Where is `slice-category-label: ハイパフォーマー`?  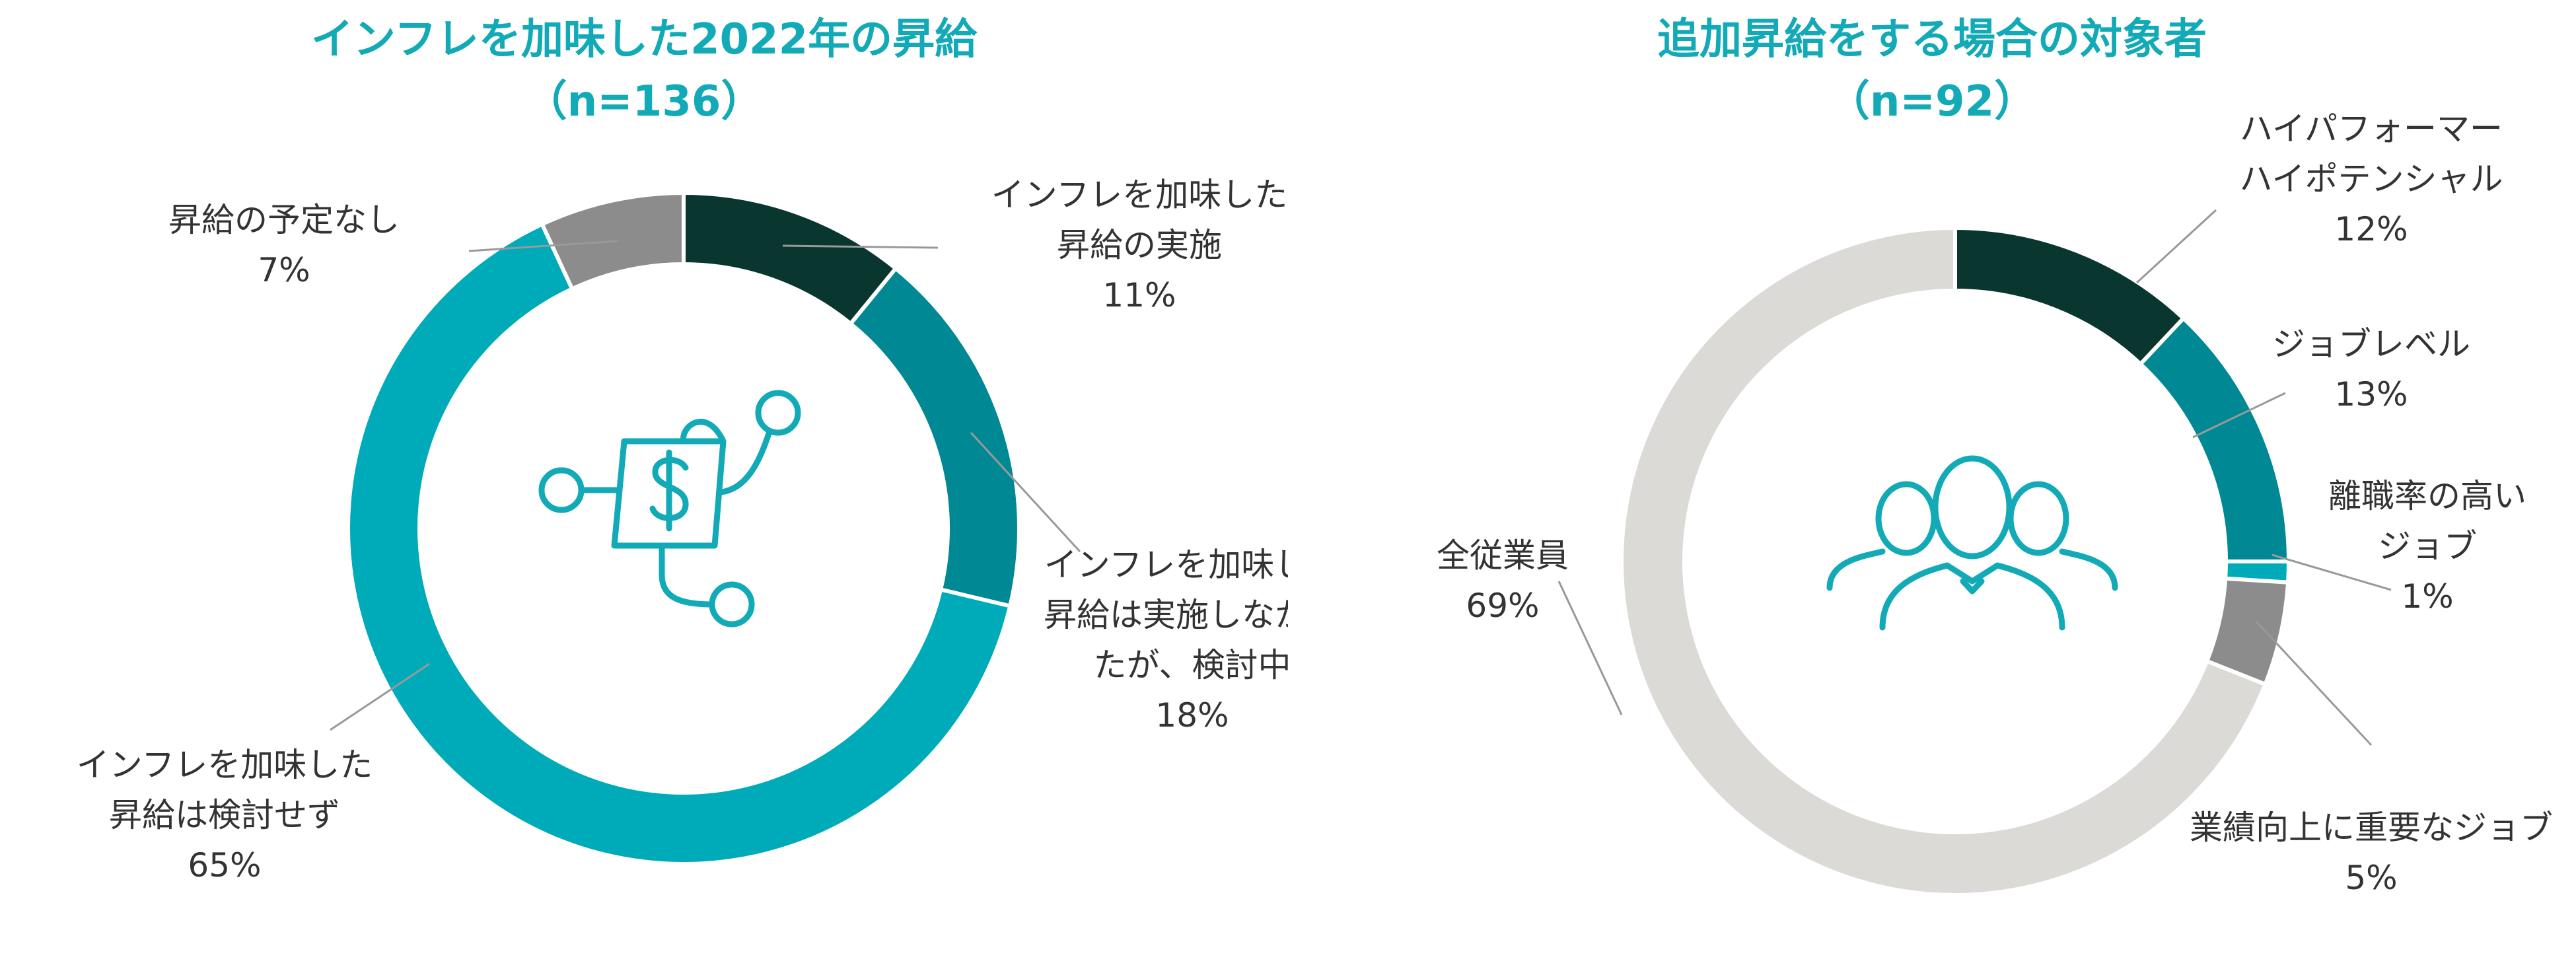 slice-category-label: ハイパフォーマー is located at coordinates (2371, 129).